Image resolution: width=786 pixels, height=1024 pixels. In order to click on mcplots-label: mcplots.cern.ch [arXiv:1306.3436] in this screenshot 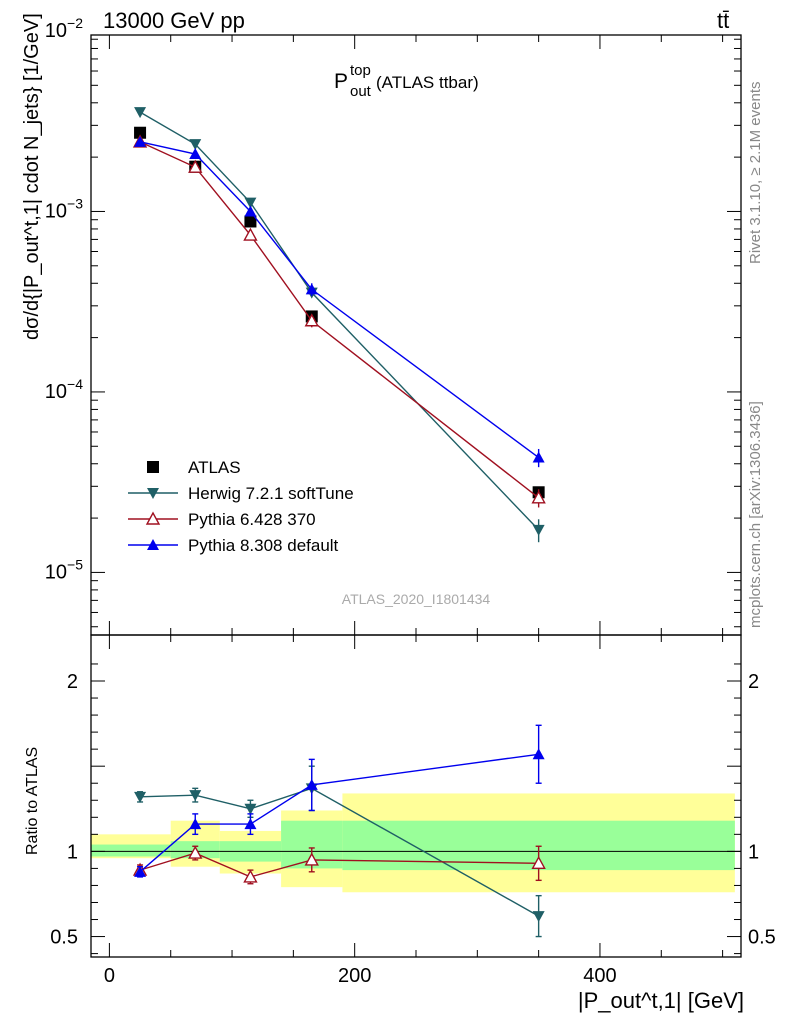, I will do `click(755, 514)`.